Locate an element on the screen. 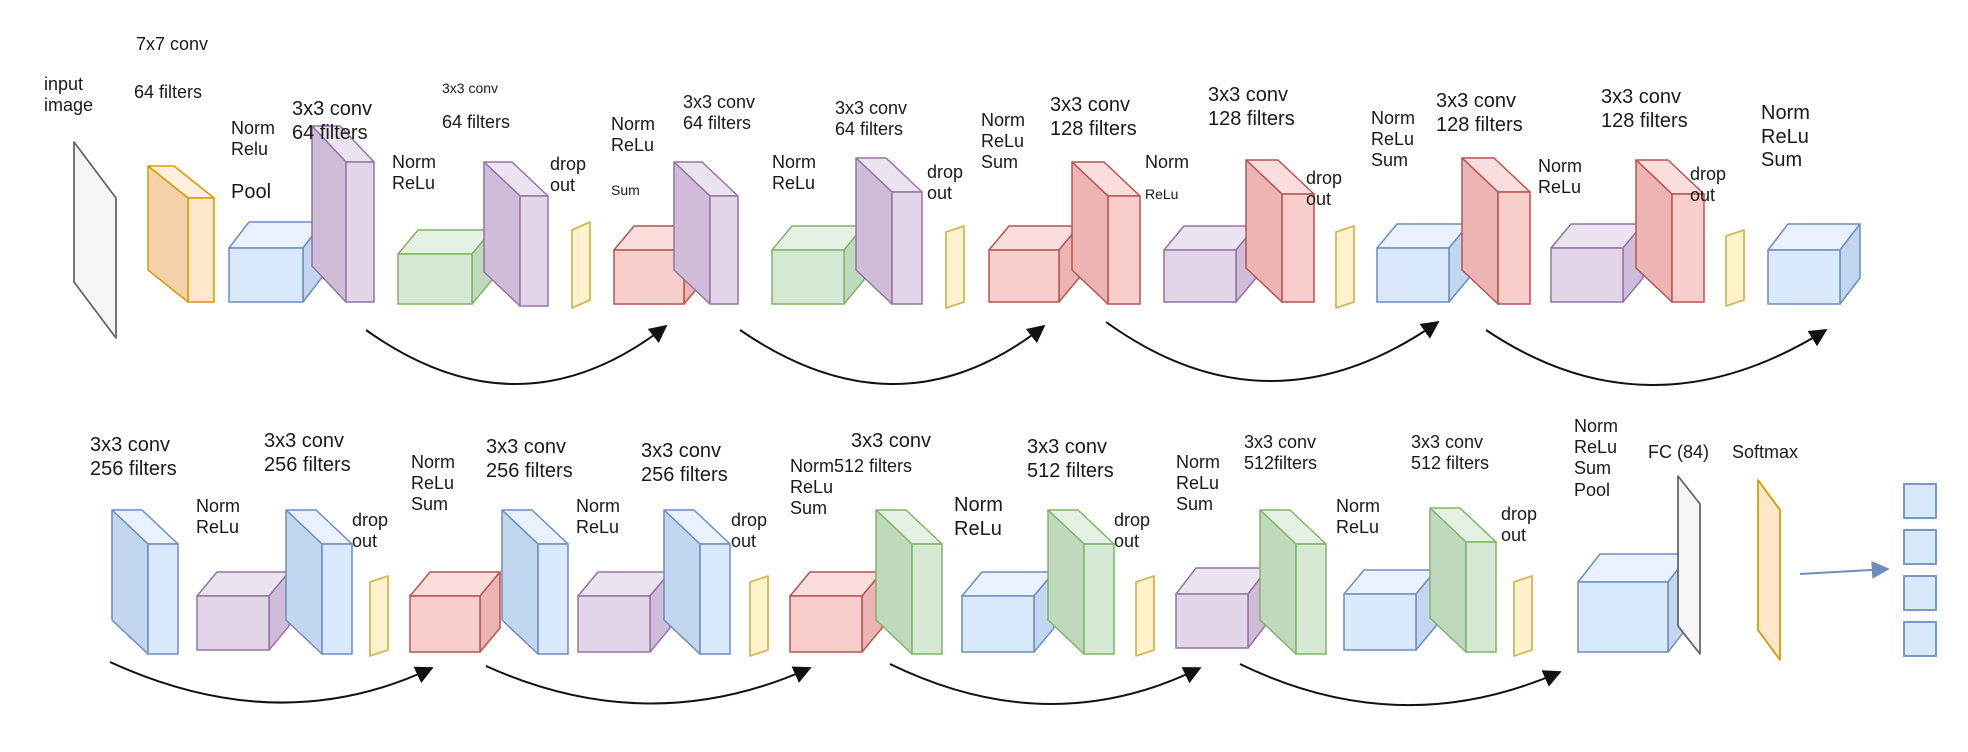 This screenshot has height=752, width=1968. input-image-label: input image is located at coordinates (69, 95).